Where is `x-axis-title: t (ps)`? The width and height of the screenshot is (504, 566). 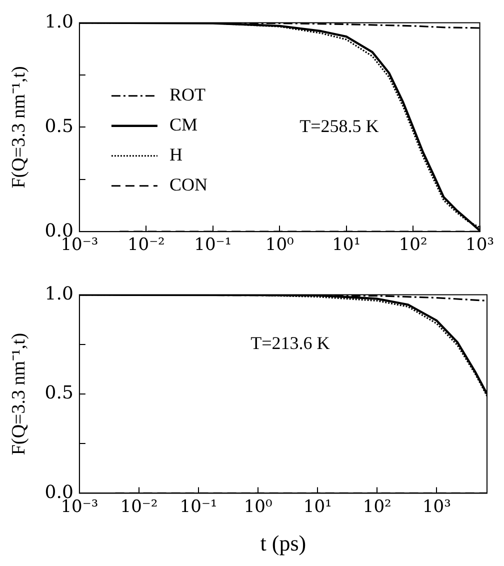 x-axis-title: t (ps) is located at coordinates (283, 543).